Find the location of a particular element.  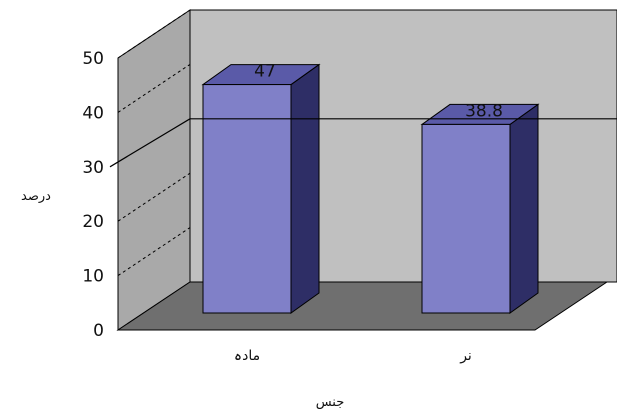

side-wall is located at coordinates (154, 170).